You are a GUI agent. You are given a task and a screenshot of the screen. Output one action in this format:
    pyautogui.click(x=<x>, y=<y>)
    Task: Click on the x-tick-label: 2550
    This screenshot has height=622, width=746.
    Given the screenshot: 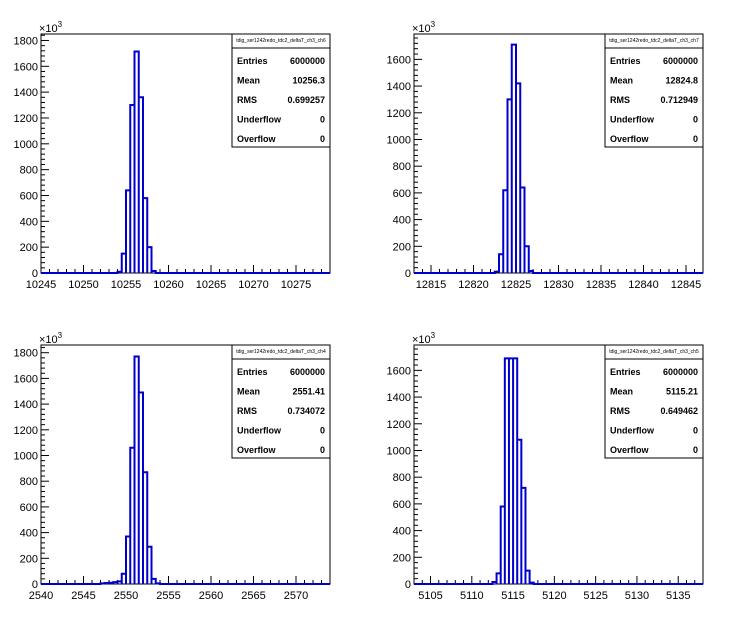 What is the action you would take?
    pyautogui.click(x=126, y=596)
    